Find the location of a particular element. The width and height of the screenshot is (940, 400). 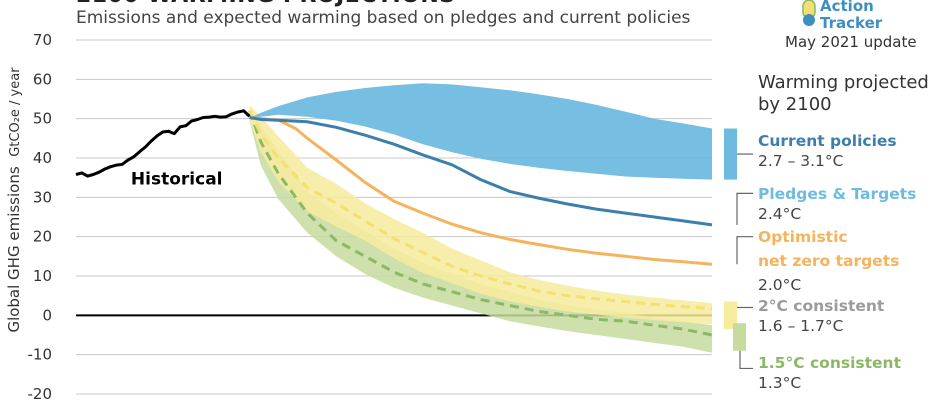

scenario-label-line-2: net zero targets is located at coordinates (829, 261).